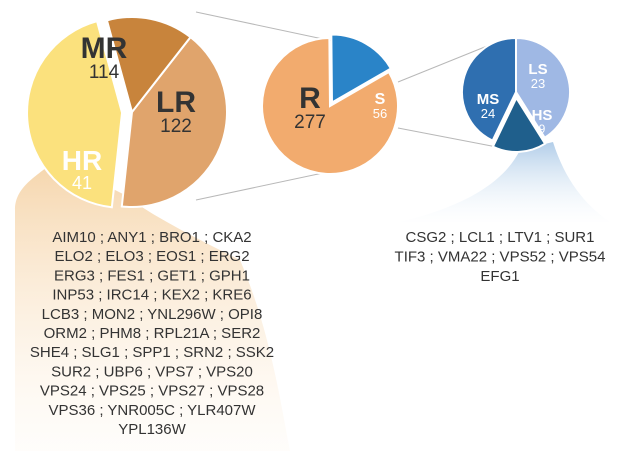 The width and height of the screenshot is (633, 451). I want to click on gene-list-line: YPL136W, so click(152, 429).